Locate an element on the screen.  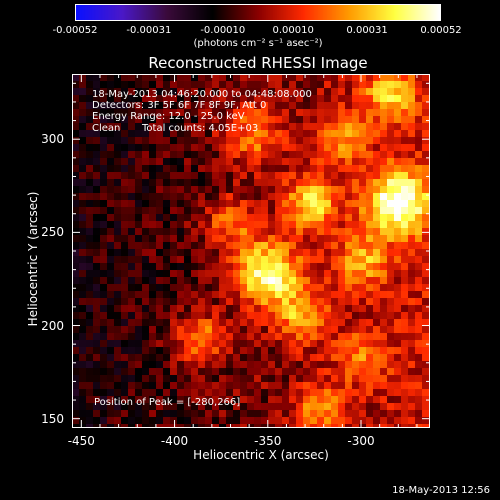
annotation-peak: Position of Peak = [-280,266] is located at coordinates (167, 402).